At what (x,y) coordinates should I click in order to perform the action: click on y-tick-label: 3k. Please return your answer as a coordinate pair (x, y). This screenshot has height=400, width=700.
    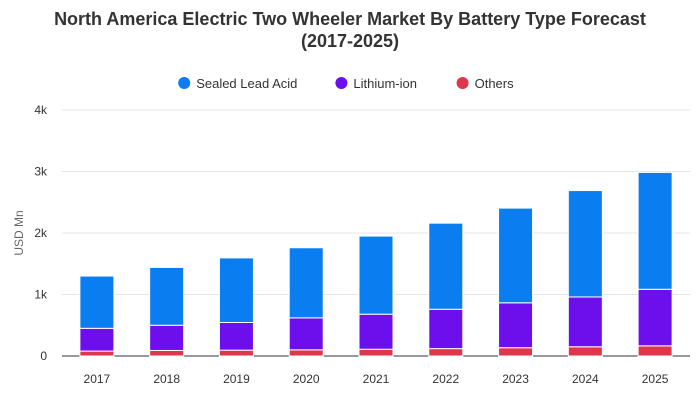
    Looking at the image, I should click on (41, 172).